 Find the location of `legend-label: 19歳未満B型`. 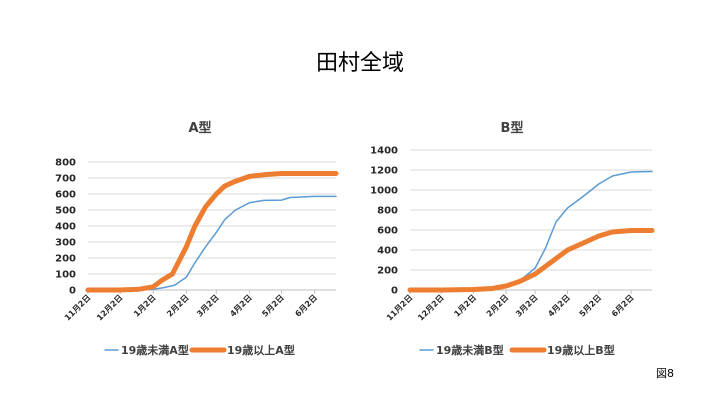

legend-label: 19歳未満B型 is located at coordinates (470, 350).